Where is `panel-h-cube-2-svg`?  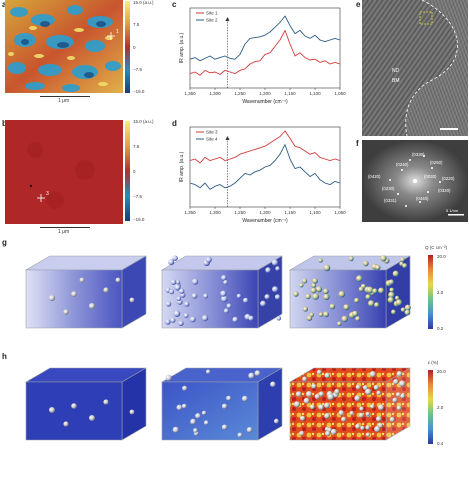 panel-h-cube-2-svg is located at coordinates (222, 404).